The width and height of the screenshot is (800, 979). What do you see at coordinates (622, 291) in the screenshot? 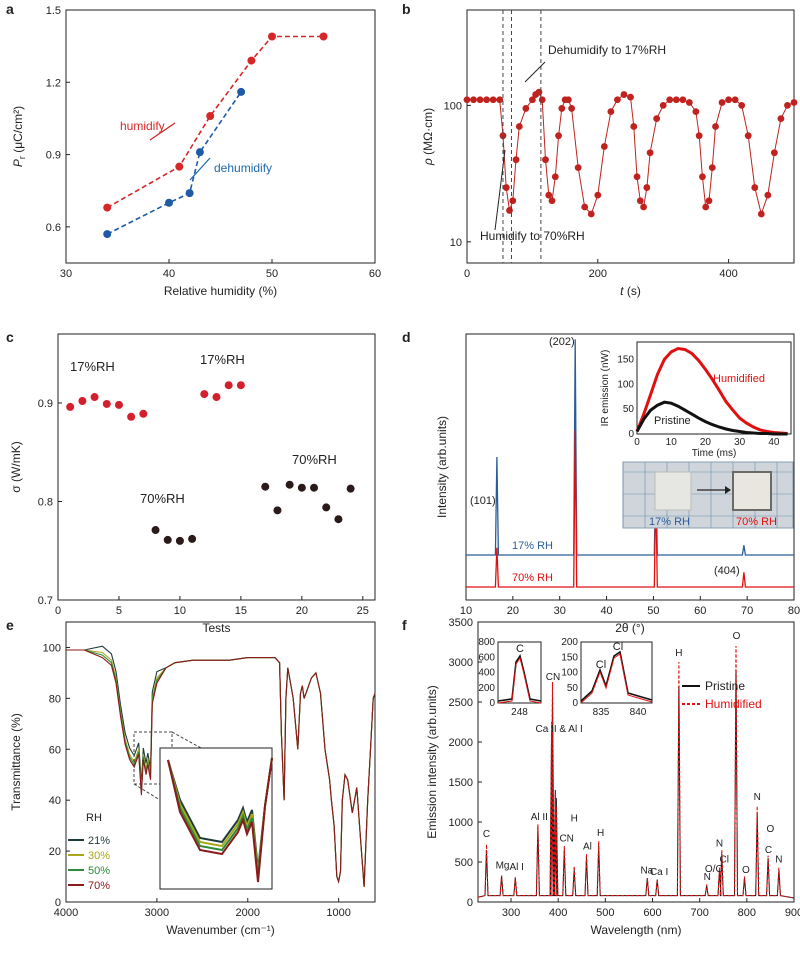
I see `x-axis-label-main: t` at bounding box center [622, 291].